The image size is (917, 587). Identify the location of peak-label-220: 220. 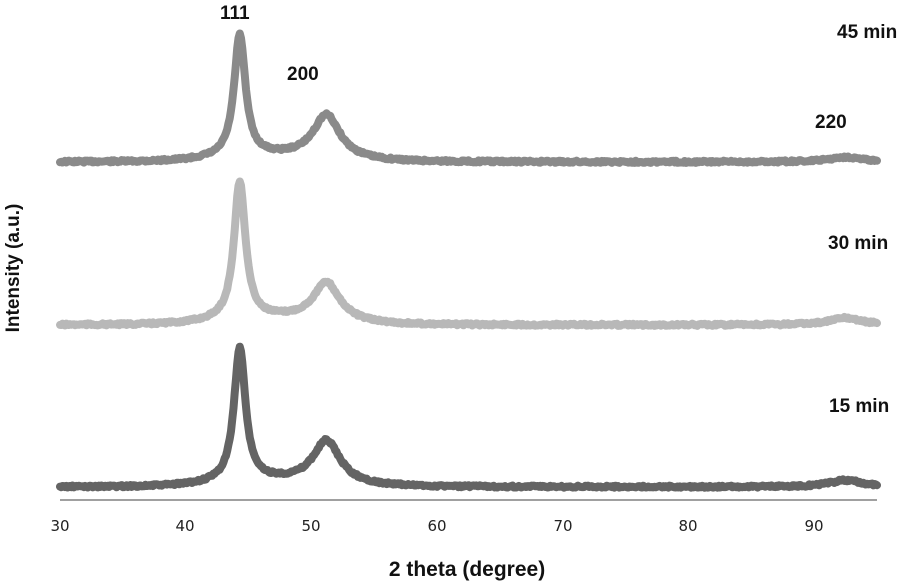
(831, 122).